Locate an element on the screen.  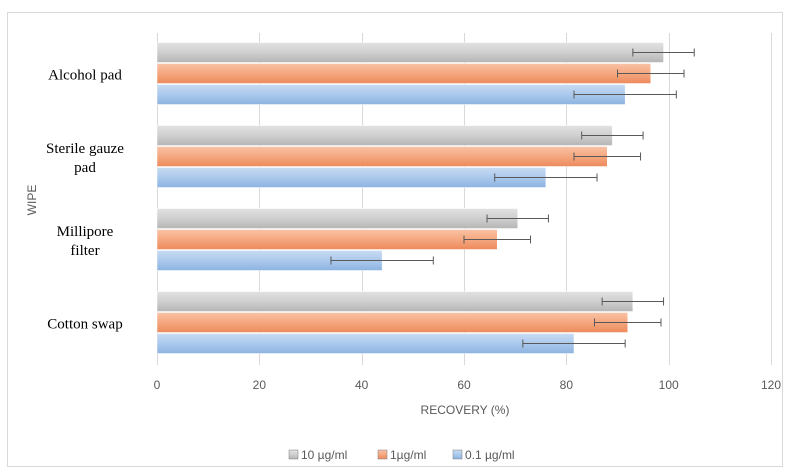
x-tick-label: 80 is located at coordinates (567, 385).